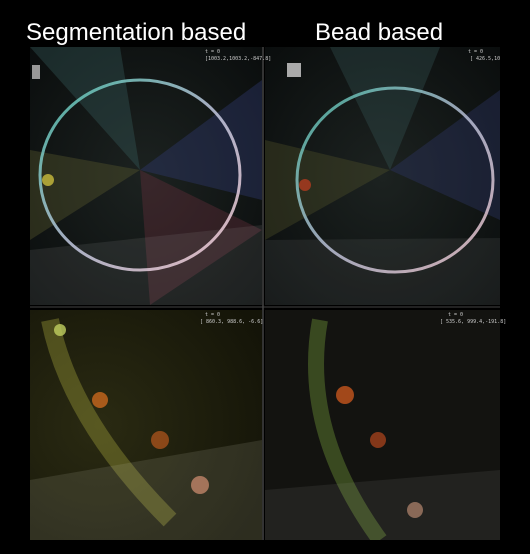 Image resolution: width=530 pixels, height=554 pixels. I want to click on coords-label: [ 860.3, 988.6, -6.6], so click(231, 322).